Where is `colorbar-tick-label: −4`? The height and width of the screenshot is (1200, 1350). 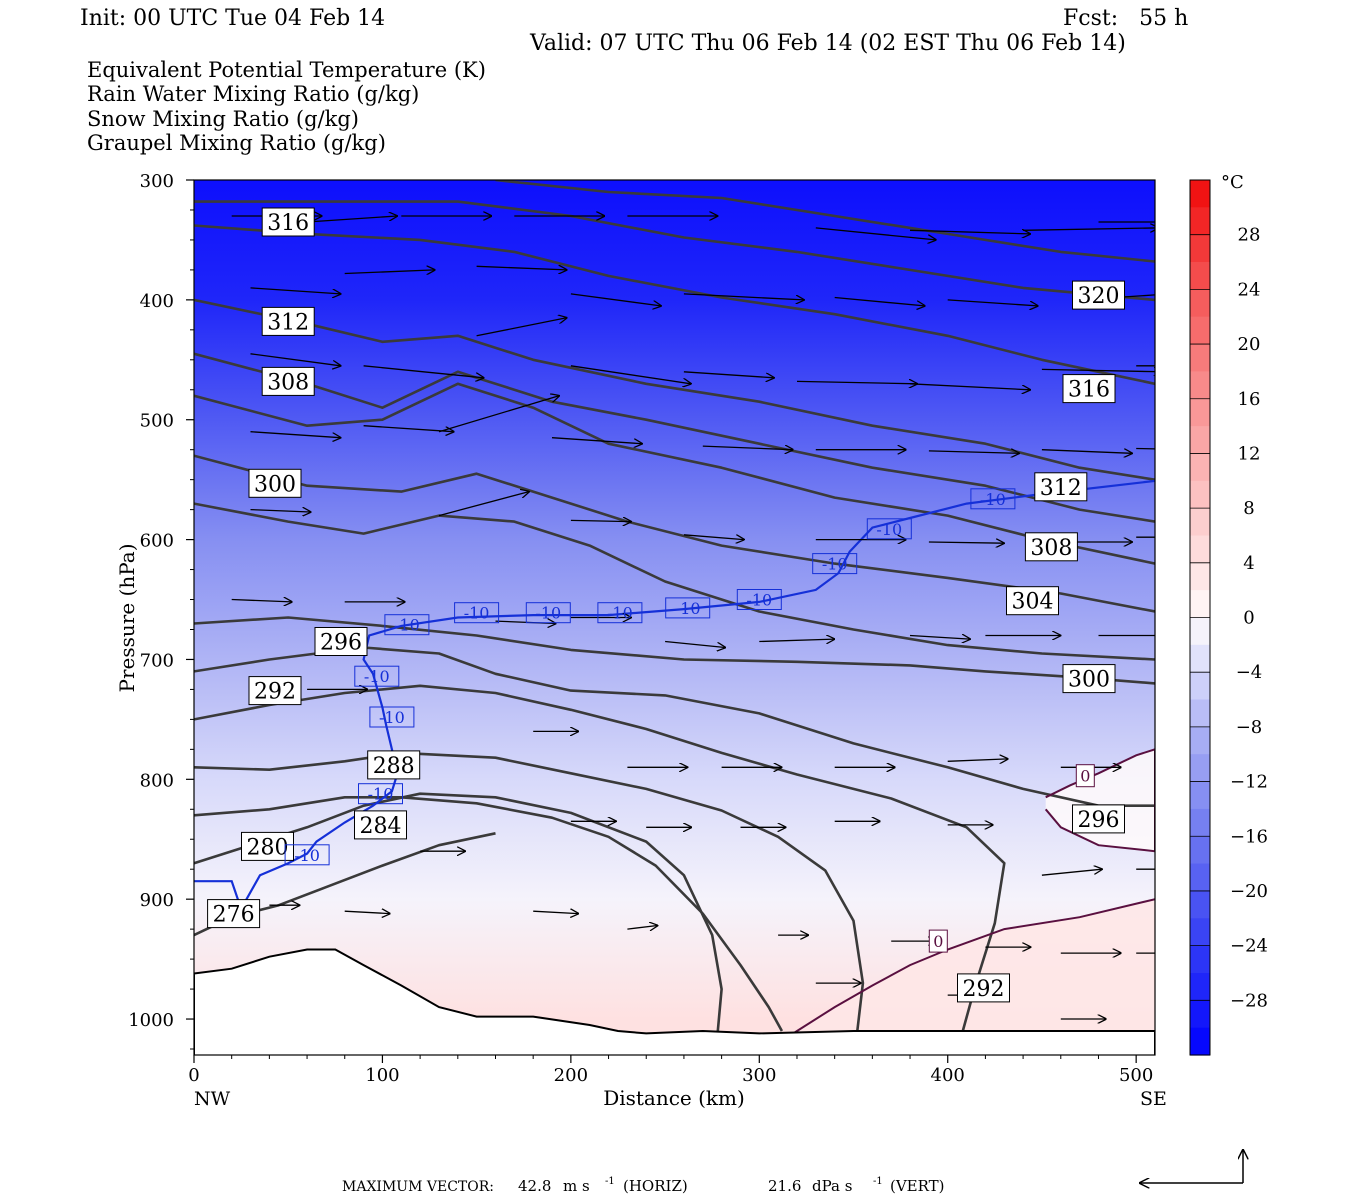 colorbar-tick-label: −4 is located at coordinates (1249, 672).